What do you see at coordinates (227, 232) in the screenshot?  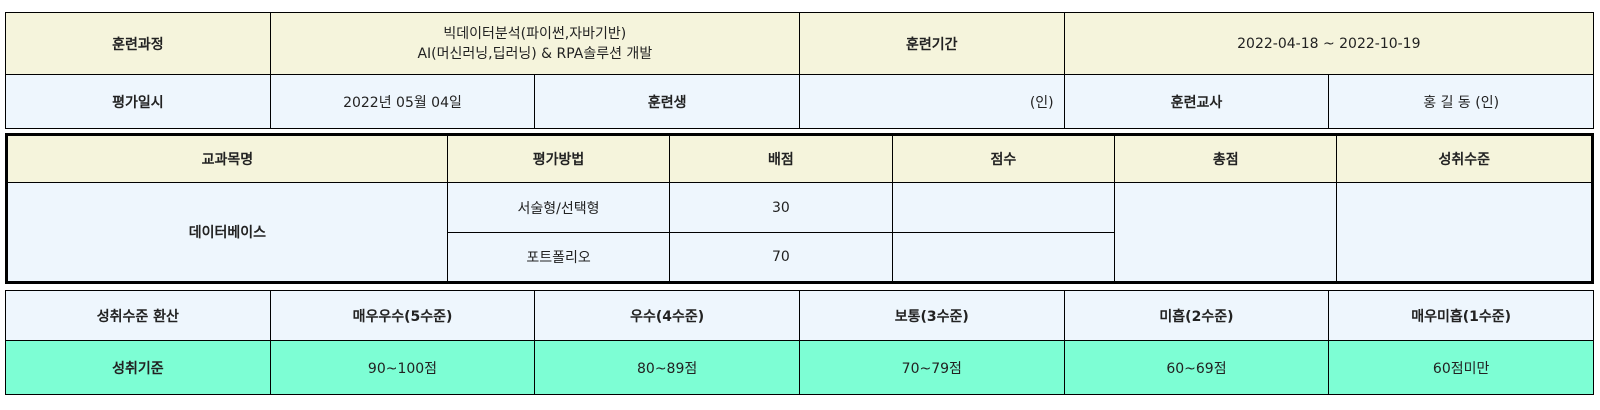 I see `subject-name: 데이터베이스` at bounding box center [227, 232].